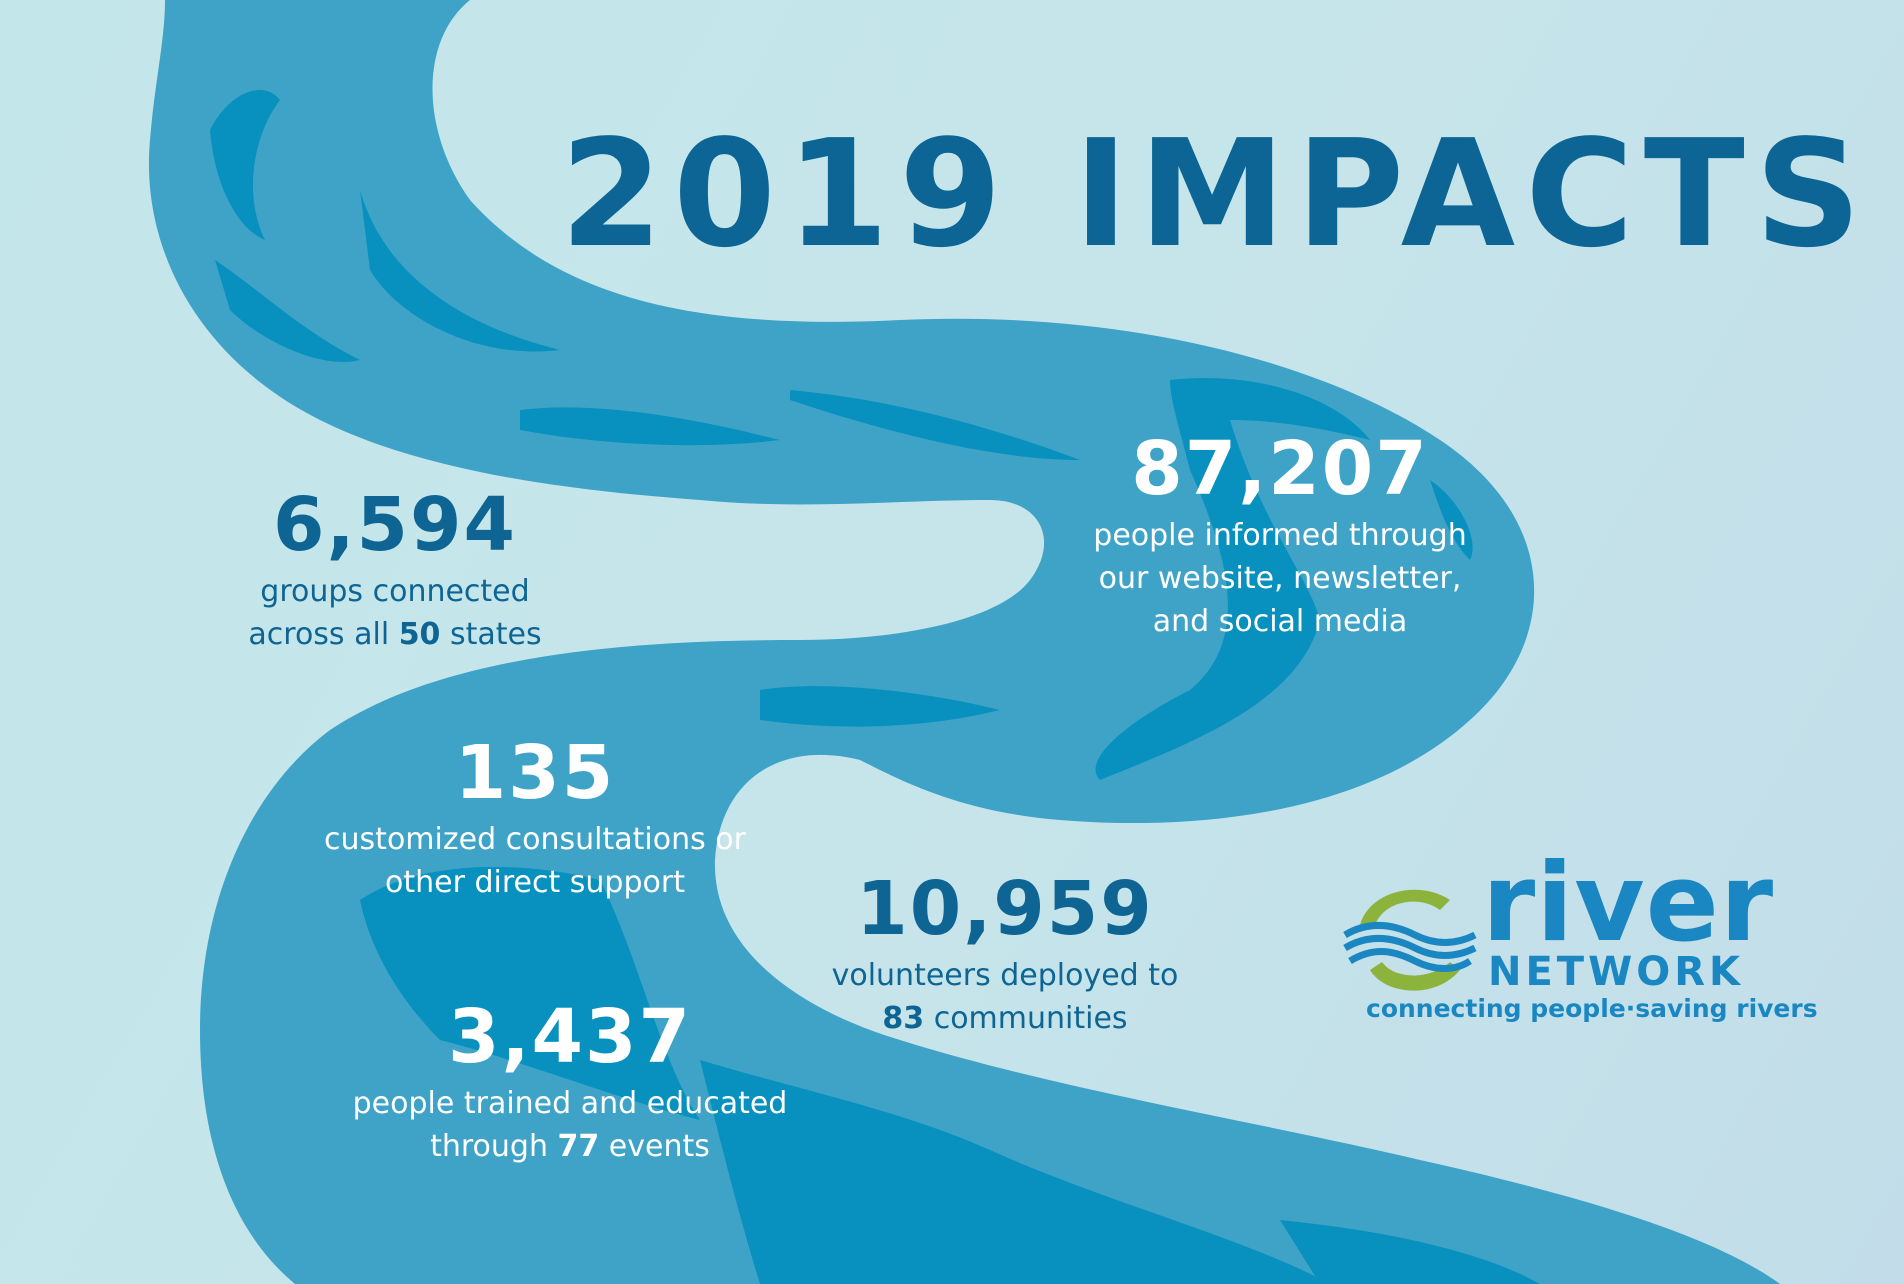  What do you see at coordinates (395, 525) in the screenshot?
I see `stat-value: 6,594` at bounding box center [395, 525].